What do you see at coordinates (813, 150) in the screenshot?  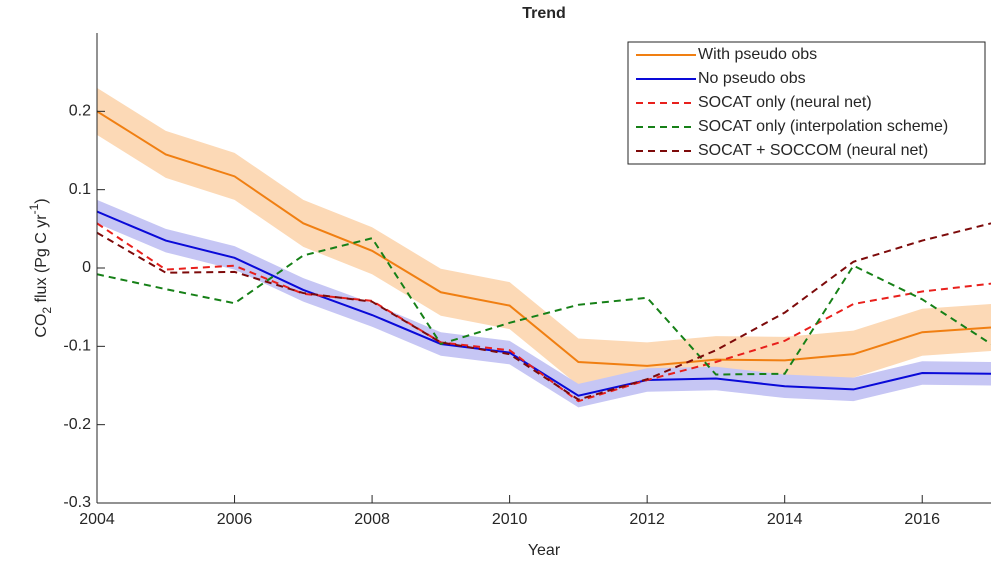 I see `legend-label: SOCAT + SOCCOM (neural net)` at bounding box center [813, 150].